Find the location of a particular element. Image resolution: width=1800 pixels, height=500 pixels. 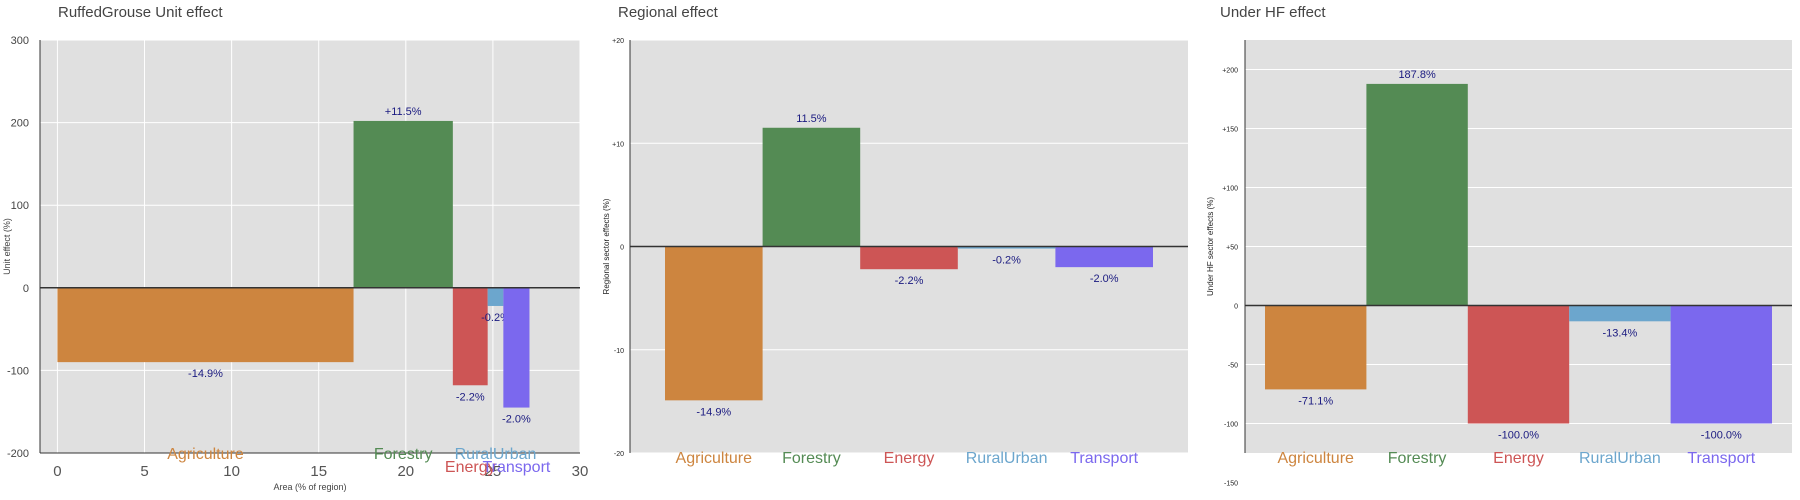

chart-title: Regional effect is located at coordinates (668, 12).